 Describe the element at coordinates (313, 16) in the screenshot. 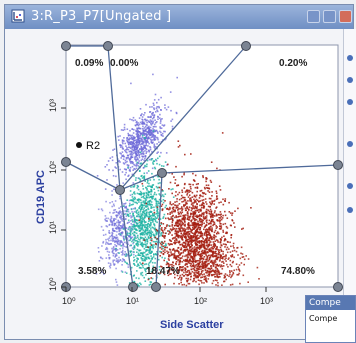

I see `minimize-button` at that location.